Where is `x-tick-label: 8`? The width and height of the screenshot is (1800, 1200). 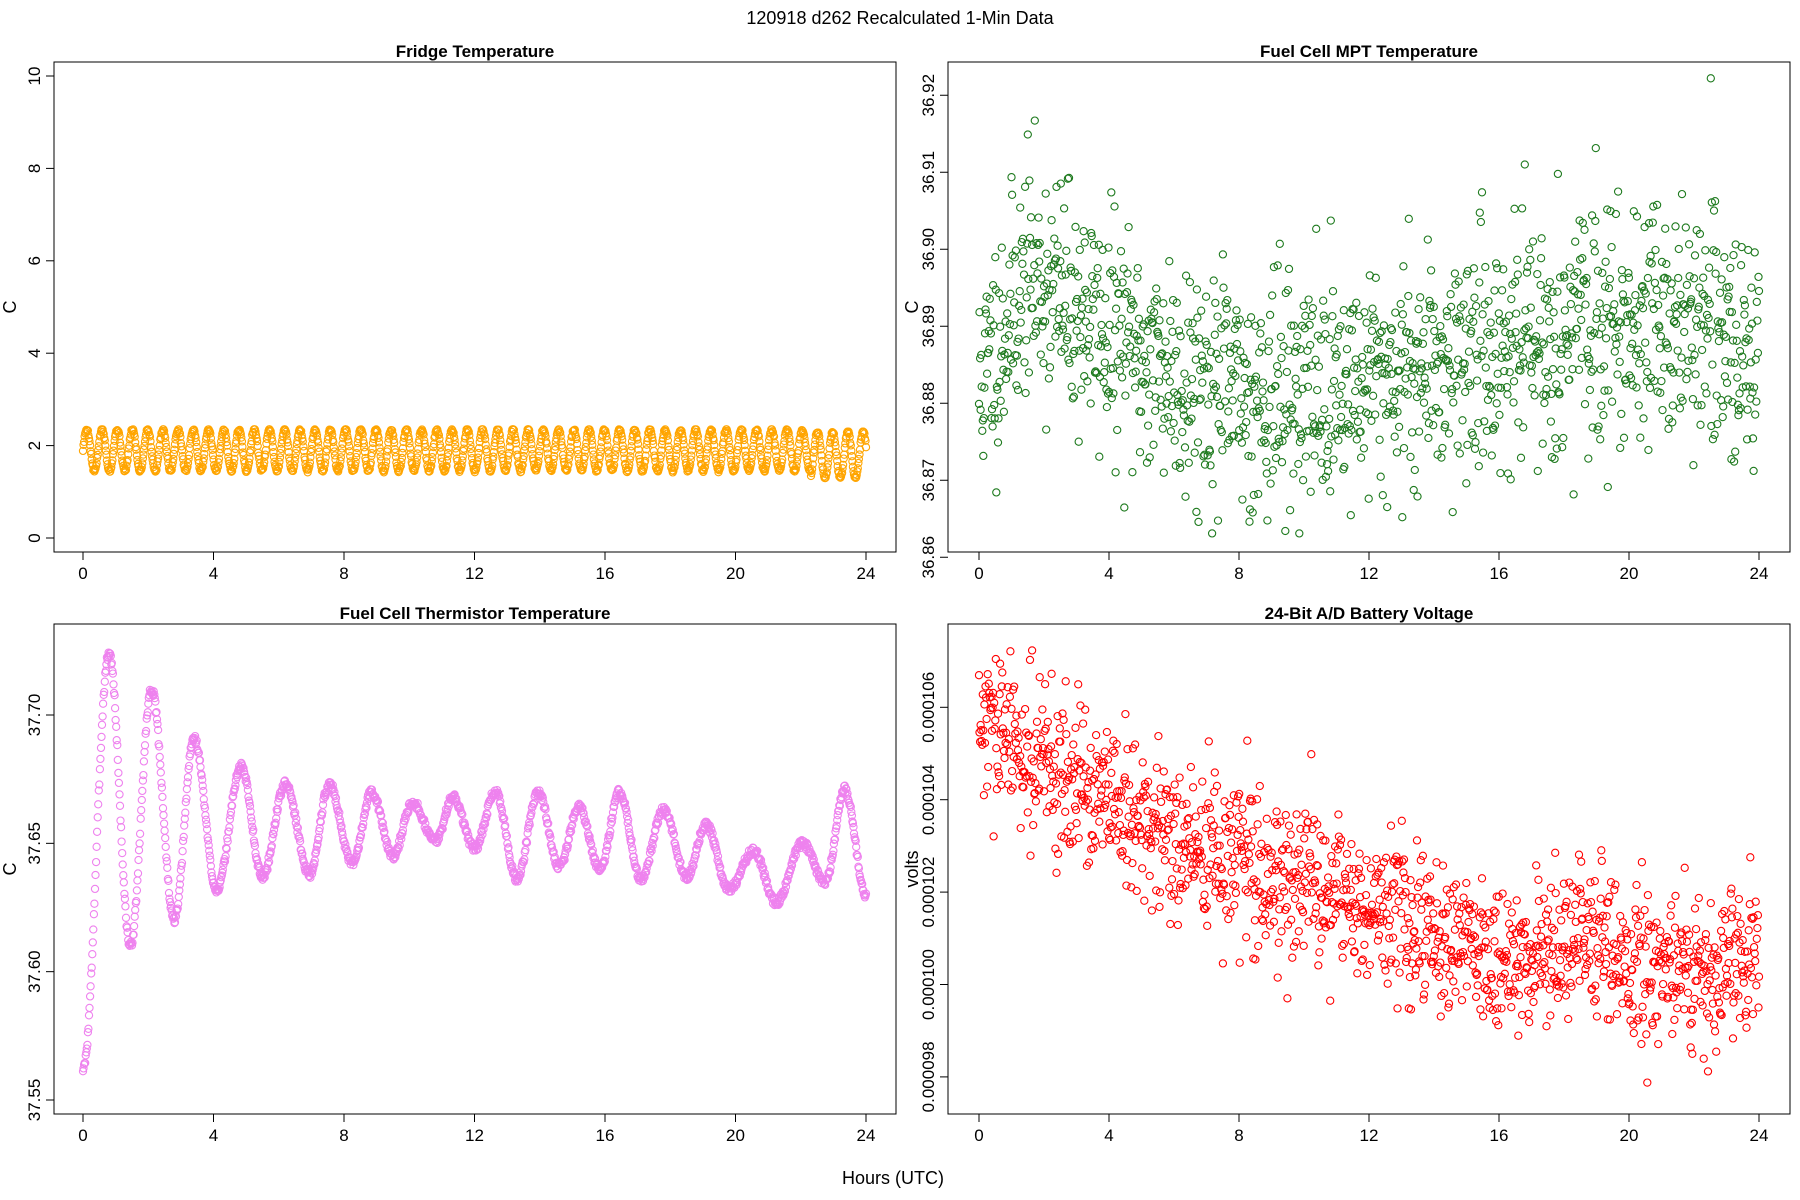 x-tick-label: 8 is located at coordinates (1238, 1135).